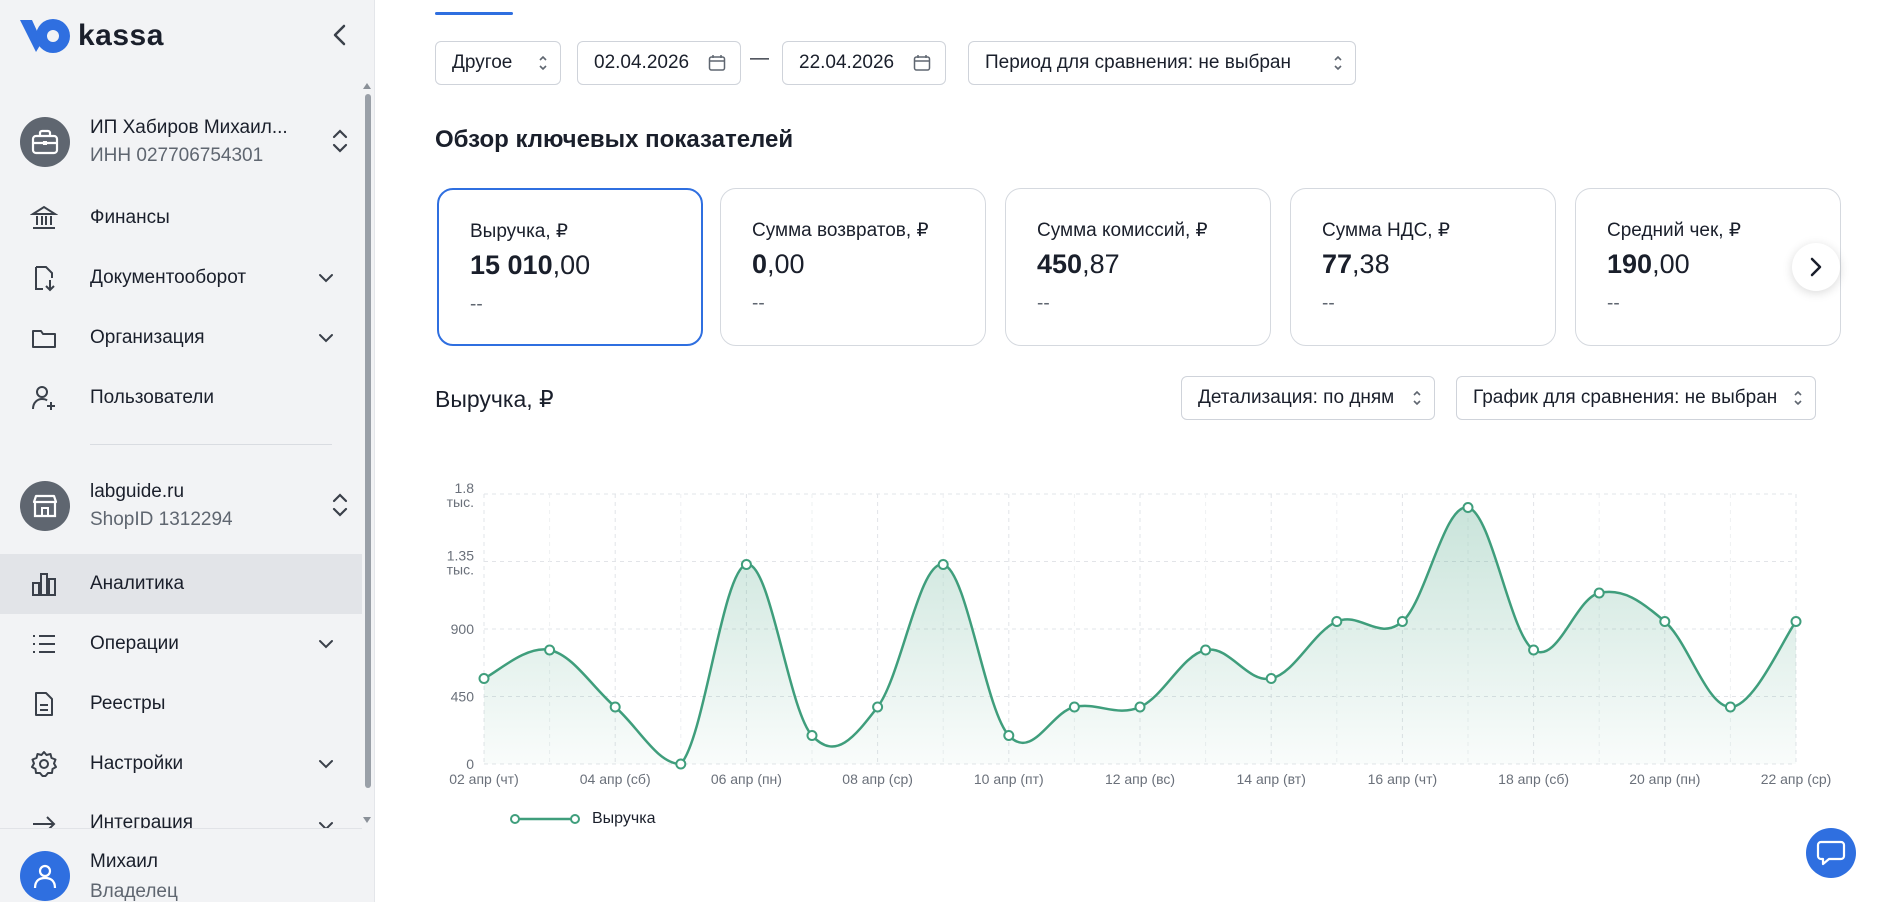 This screenshot has width=1896, height=902. Describe the element at coordinates (1625, 397) in the screenshot. I see `compare-chart-value: График для сравнения: не выбран` at that location.